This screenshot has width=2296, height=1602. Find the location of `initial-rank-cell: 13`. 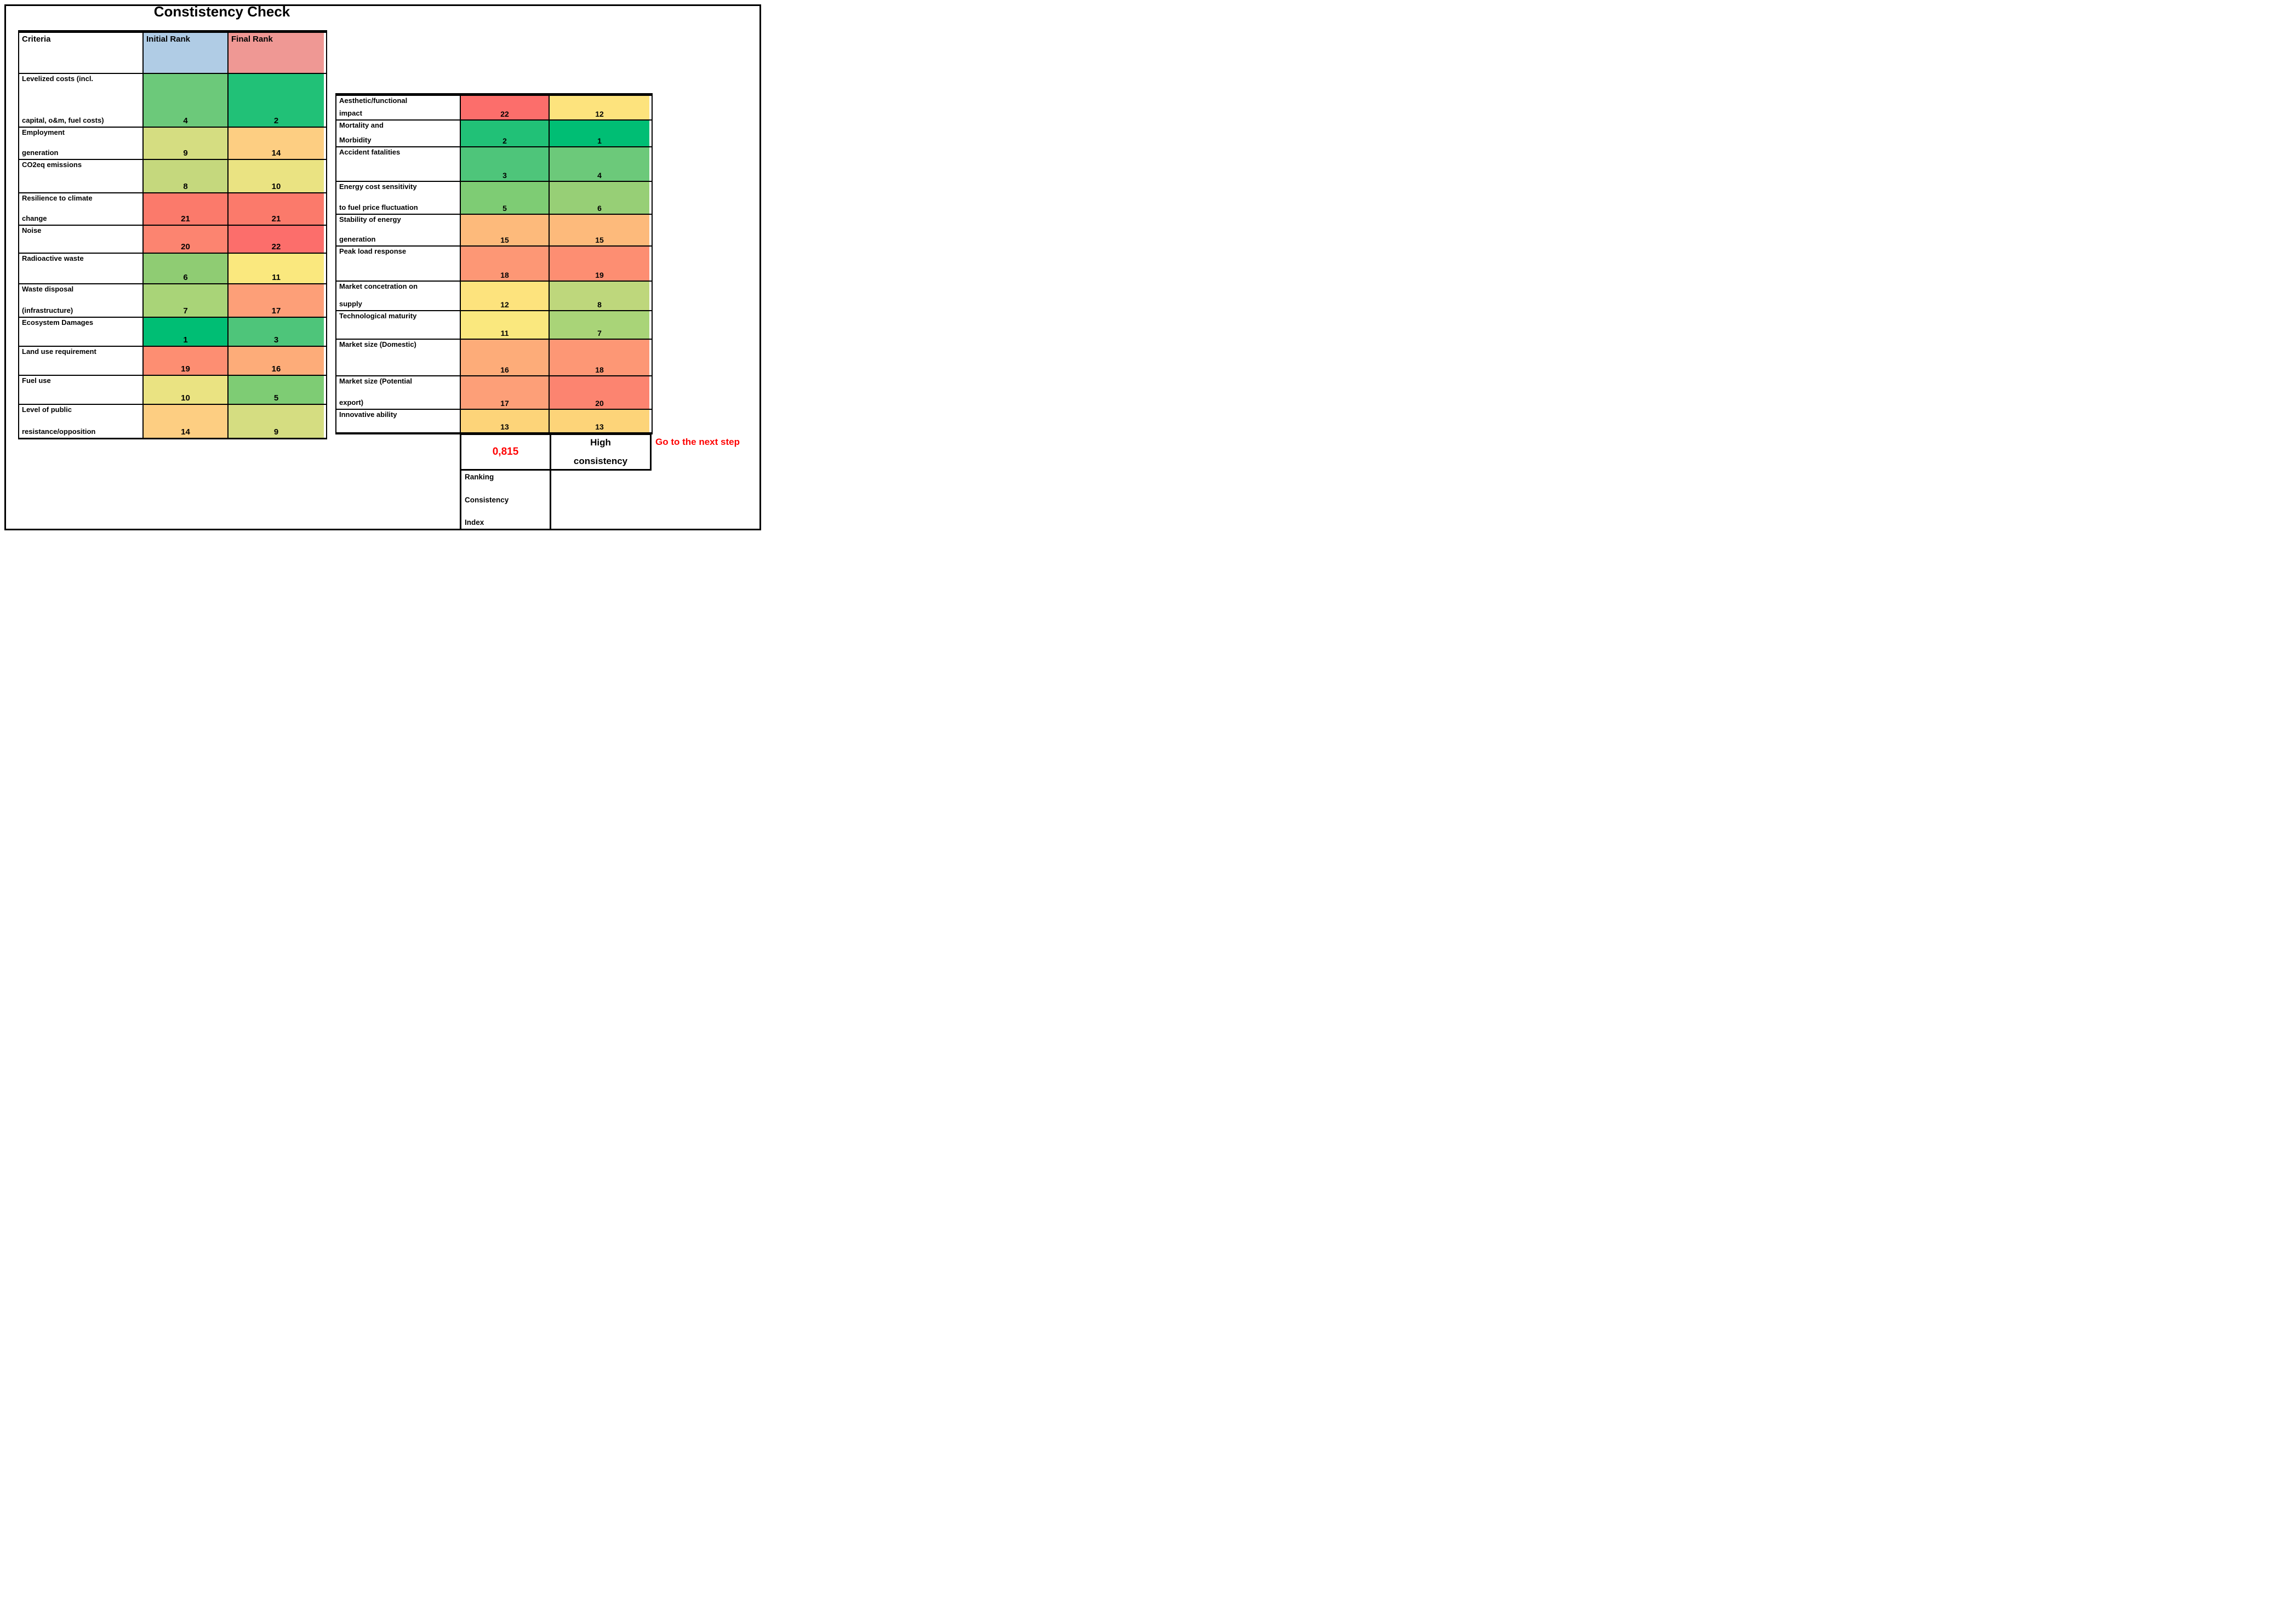

initial-rank-cell: 13 is located at coordinates (505, 421).